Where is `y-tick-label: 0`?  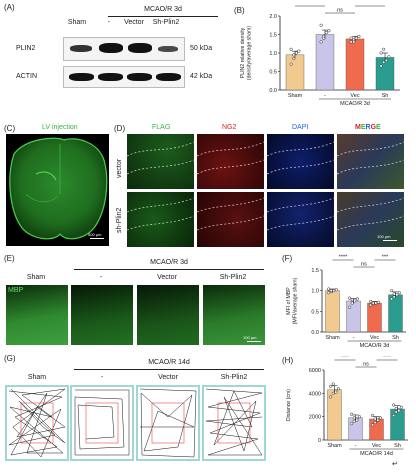 y-tick-label: 0 is located at coordinates (319, 441).